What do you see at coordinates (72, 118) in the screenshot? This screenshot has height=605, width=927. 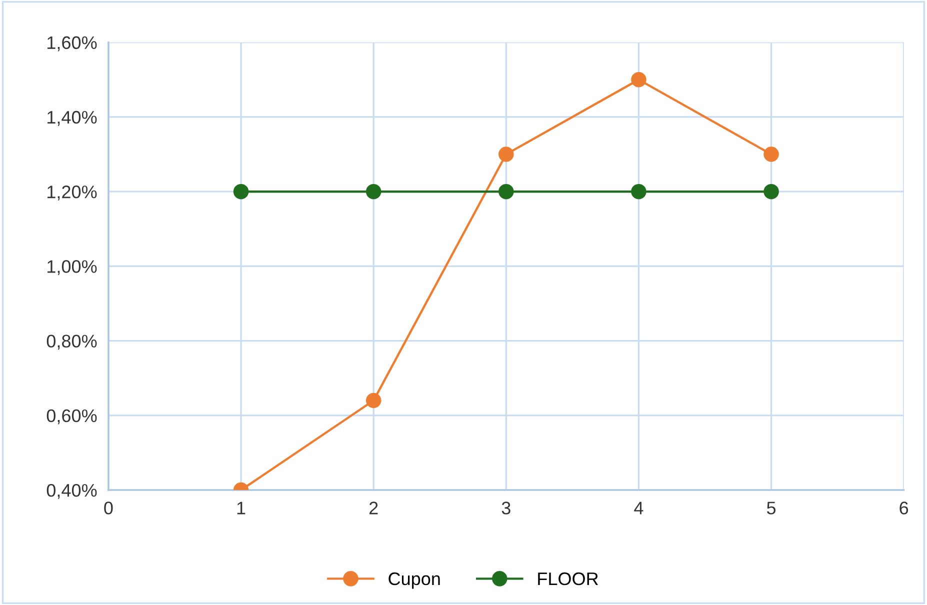 I see `y-tick-label: 1,40%` at bounding box center [72, 118].